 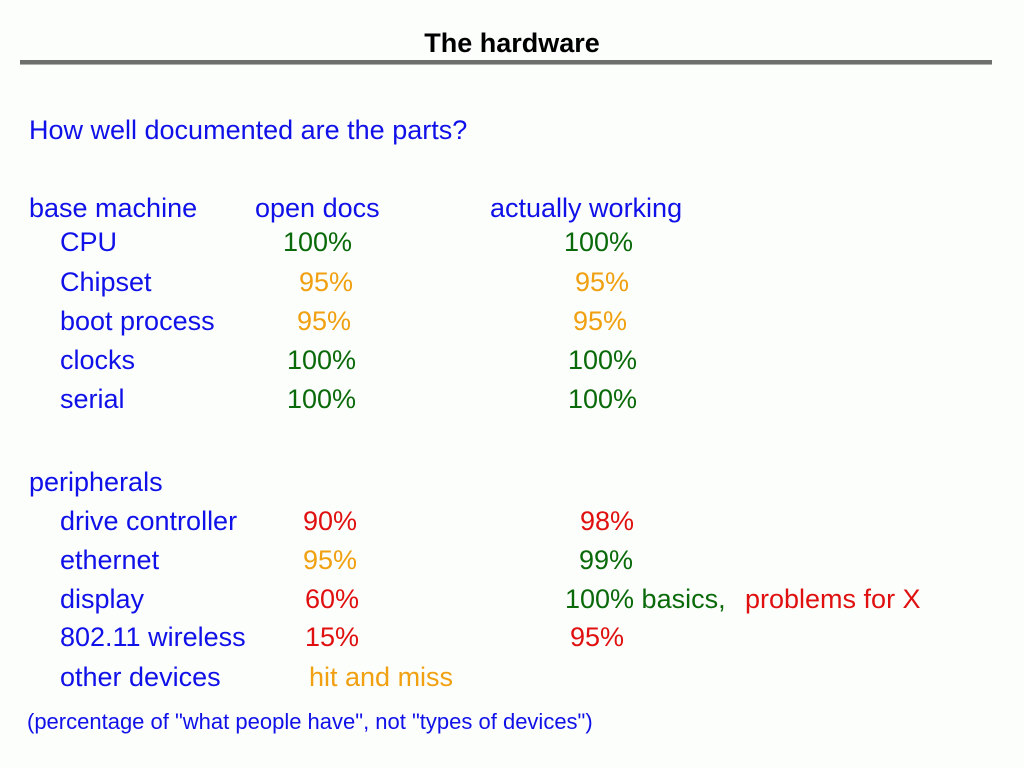 I want to click on header-open-docs: open docs, so click(x=317, y=208).